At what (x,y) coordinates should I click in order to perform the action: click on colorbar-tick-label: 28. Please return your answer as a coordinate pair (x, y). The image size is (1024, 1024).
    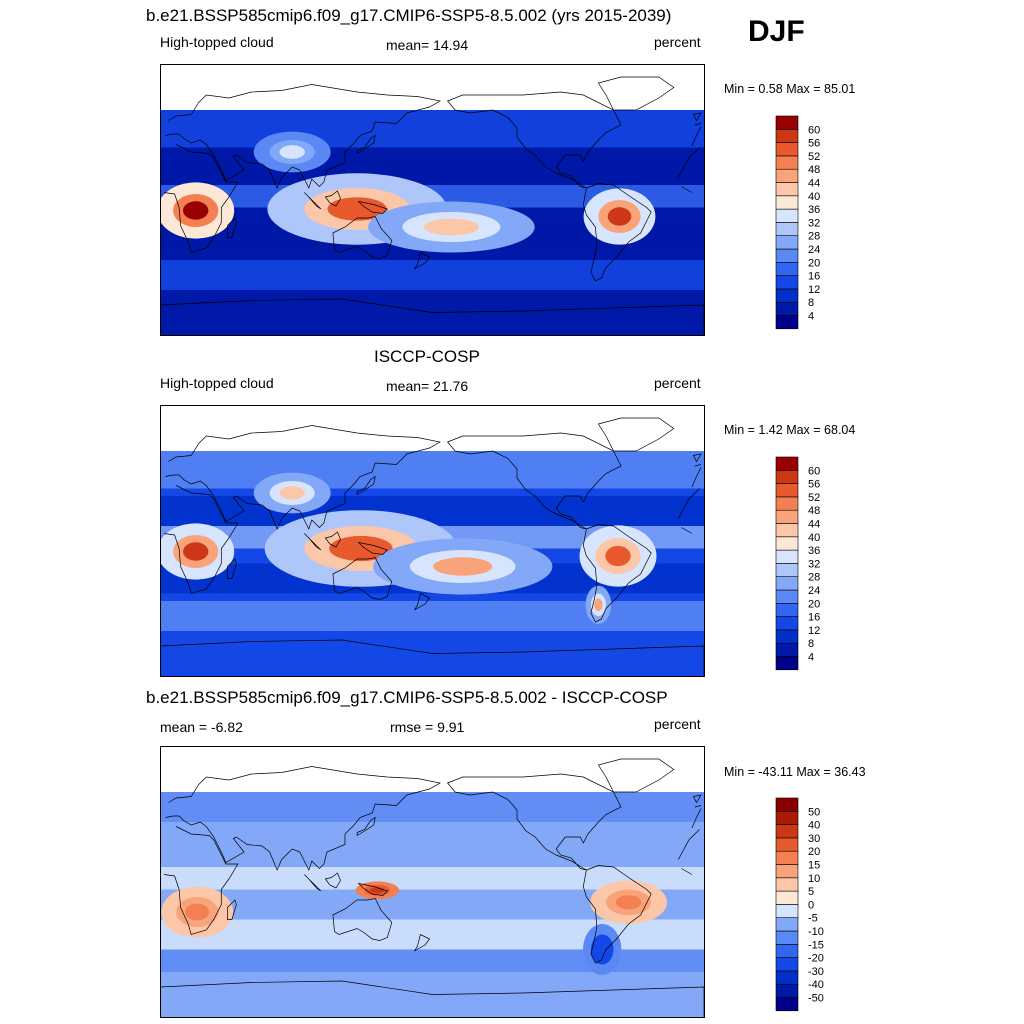
    Looking at the image, I should click on (814, 578).